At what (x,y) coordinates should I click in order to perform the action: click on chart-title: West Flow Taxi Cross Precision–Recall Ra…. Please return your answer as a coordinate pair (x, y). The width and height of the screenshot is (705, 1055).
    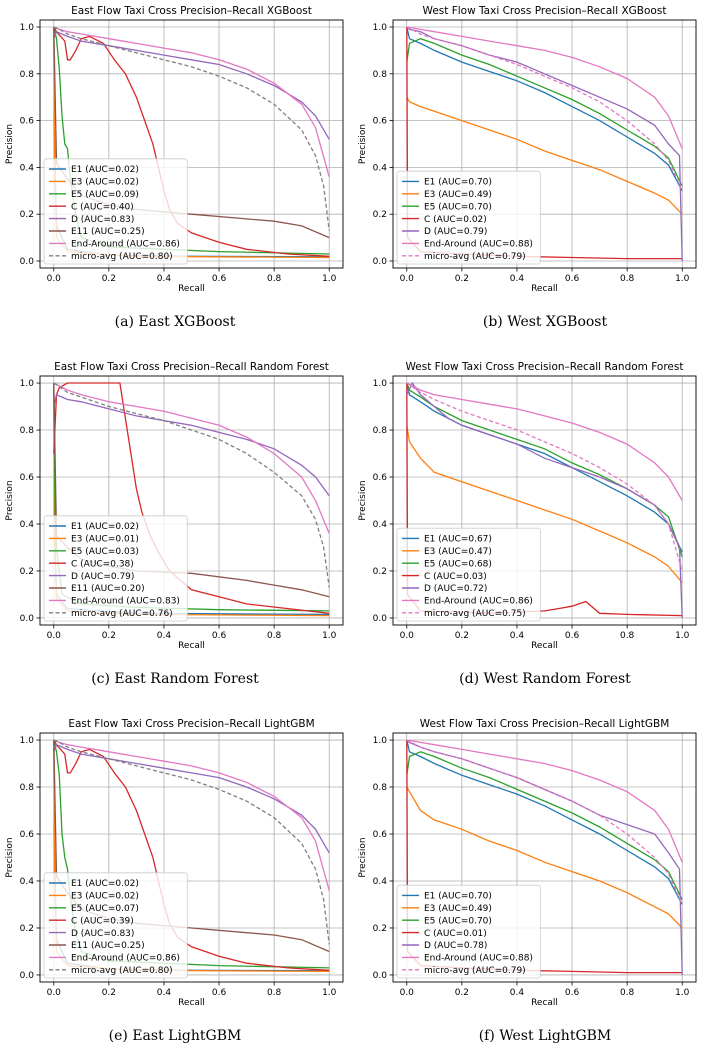
    Looking at the image, I should click on (545, 367).